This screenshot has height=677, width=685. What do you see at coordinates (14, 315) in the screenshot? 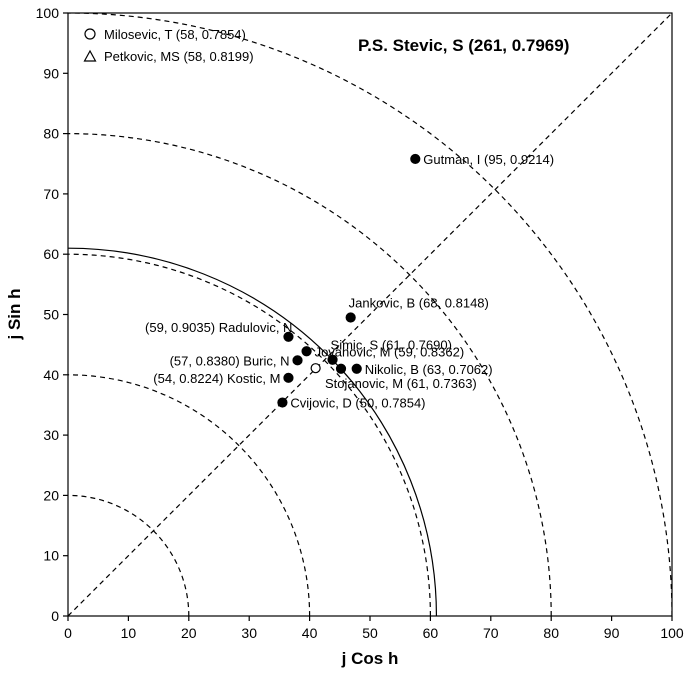
I see `y-axis-title: j Sin h` at bounding box center [14, 315].